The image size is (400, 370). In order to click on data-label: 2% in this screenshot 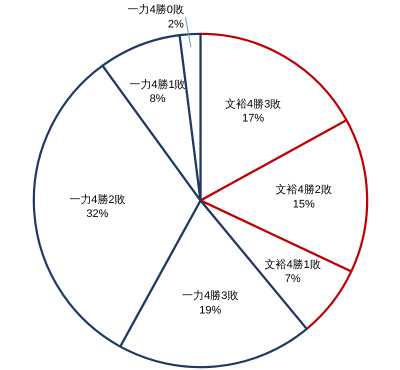, I will do `click(176, 24)`.